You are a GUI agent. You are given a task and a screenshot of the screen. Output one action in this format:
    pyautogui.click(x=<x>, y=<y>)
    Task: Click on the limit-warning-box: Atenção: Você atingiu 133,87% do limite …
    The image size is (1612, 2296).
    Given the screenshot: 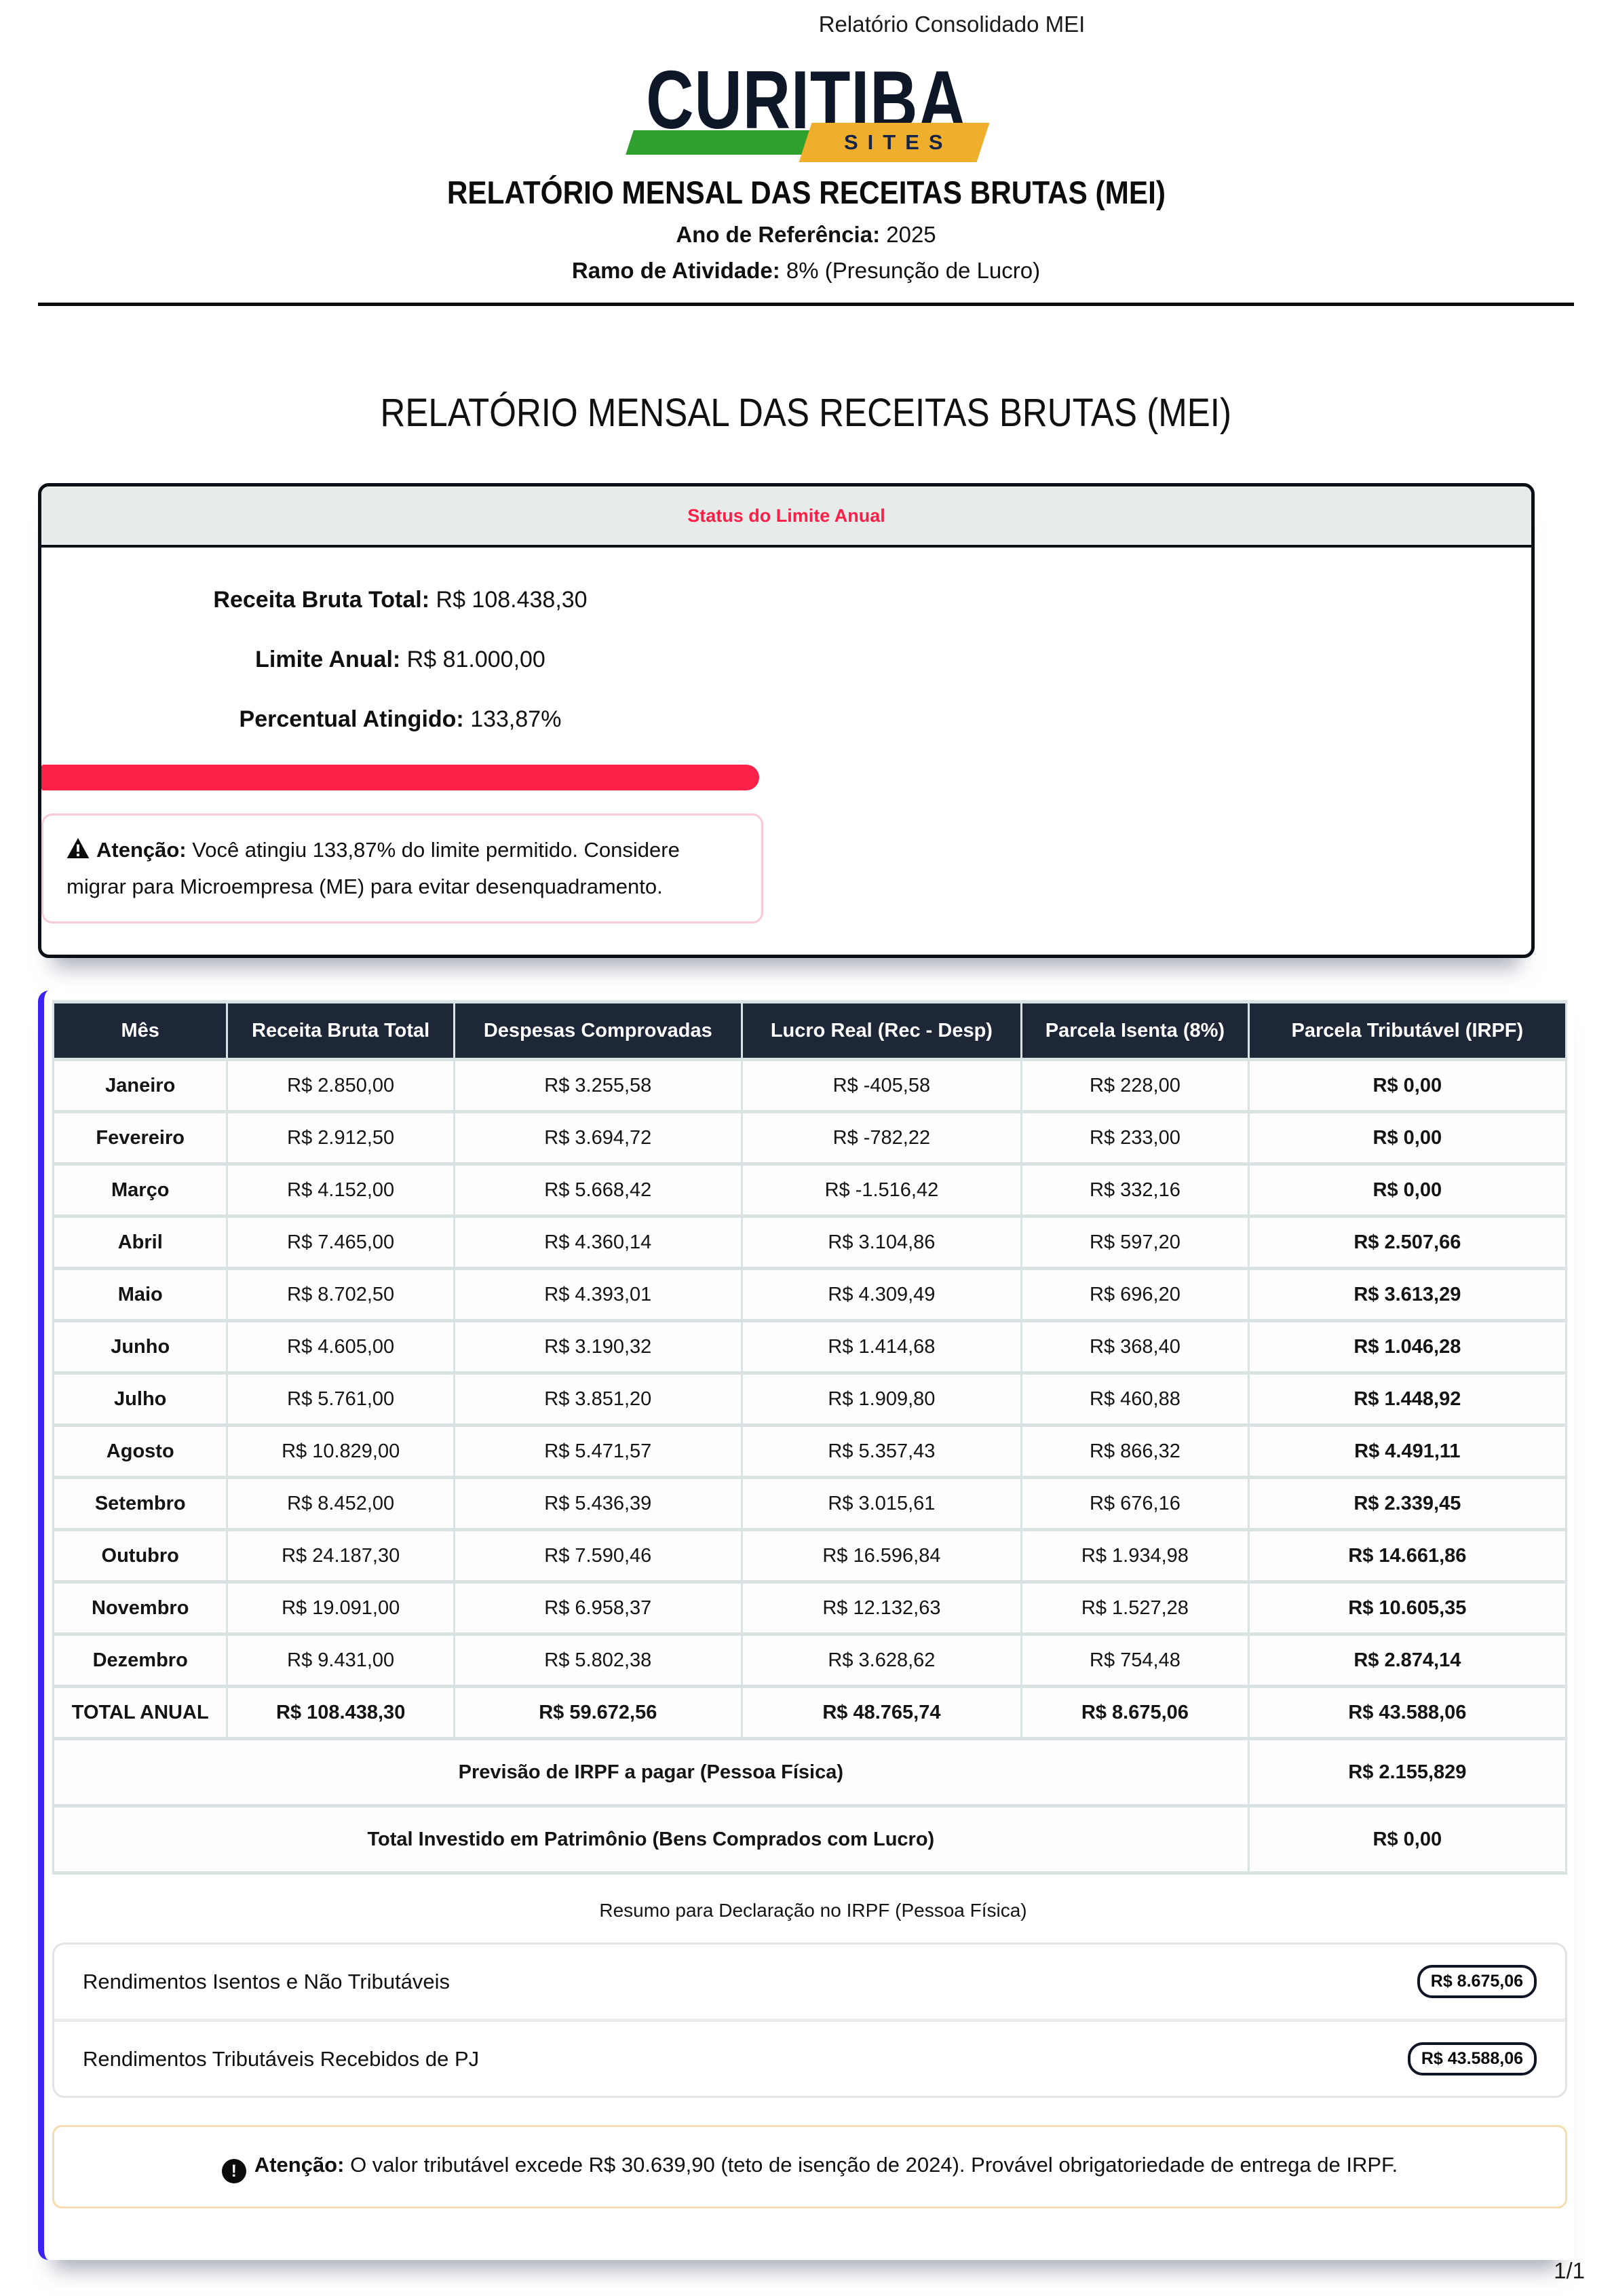 What is the action you would take?
    pyautogui.click(x=402, y=869)
    